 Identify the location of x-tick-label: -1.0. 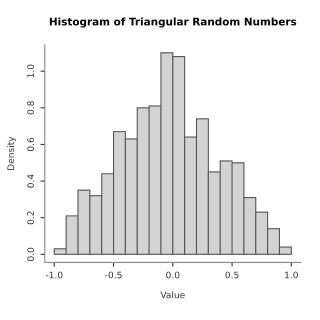
(54, 275).